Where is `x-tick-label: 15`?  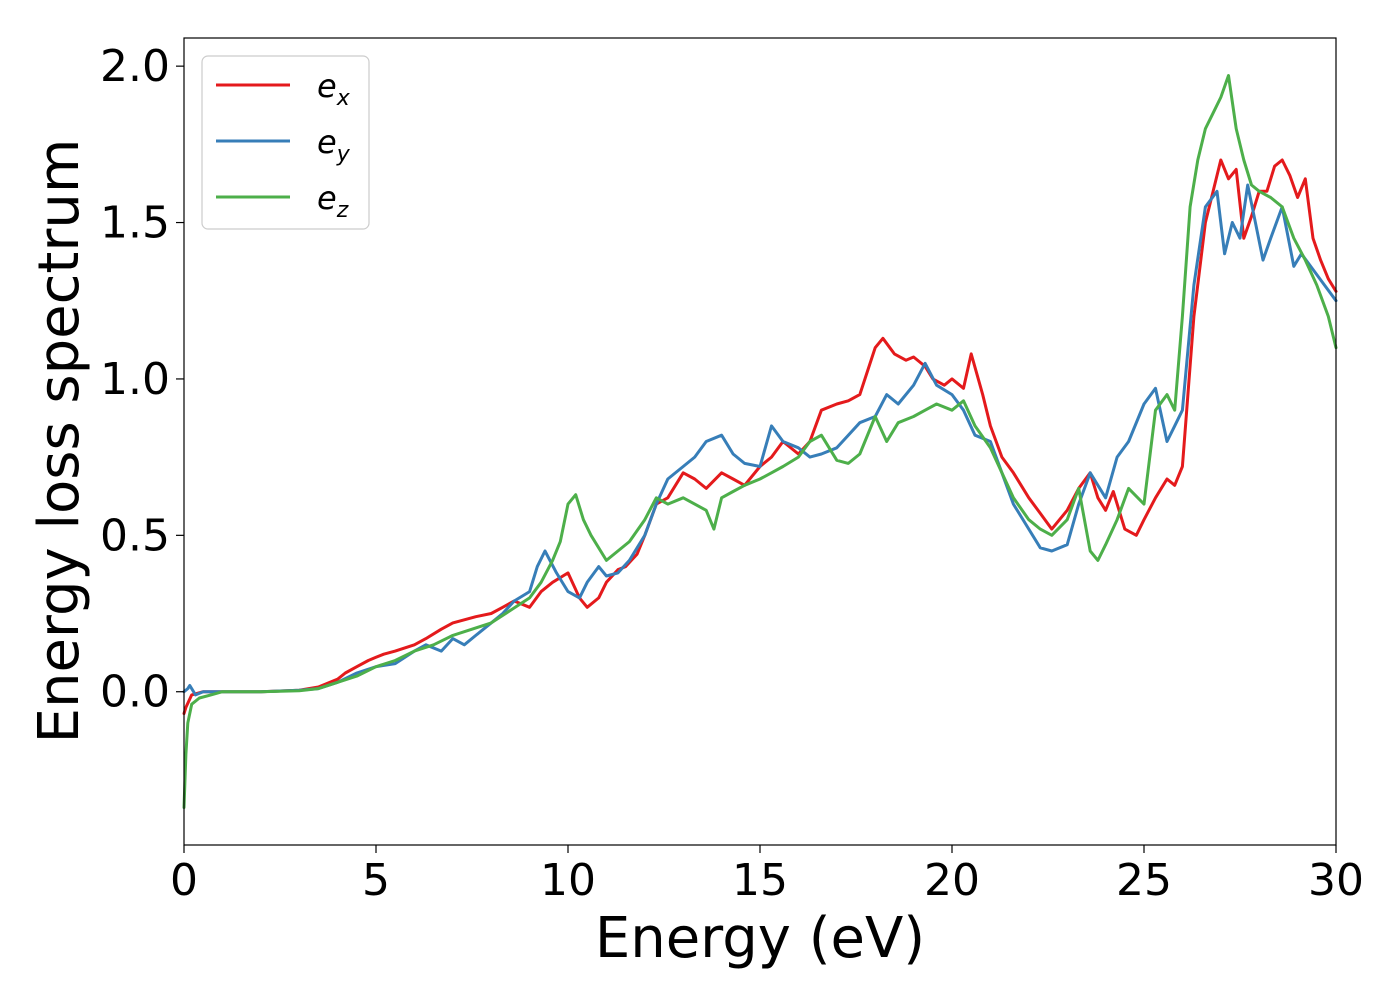 x-tick-label: 15 is located at coordinates (760, 880).